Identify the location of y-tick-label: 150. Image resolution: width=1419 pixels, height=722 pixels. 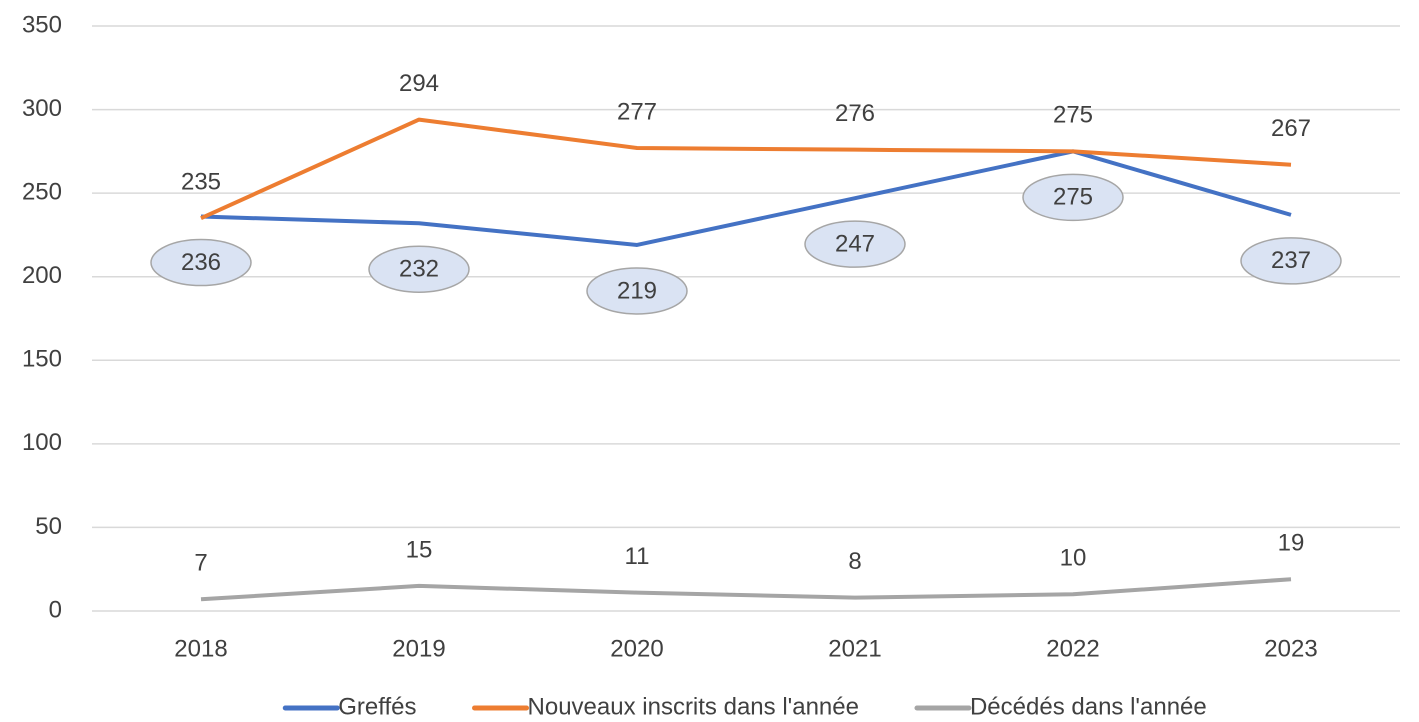
(42, 359).